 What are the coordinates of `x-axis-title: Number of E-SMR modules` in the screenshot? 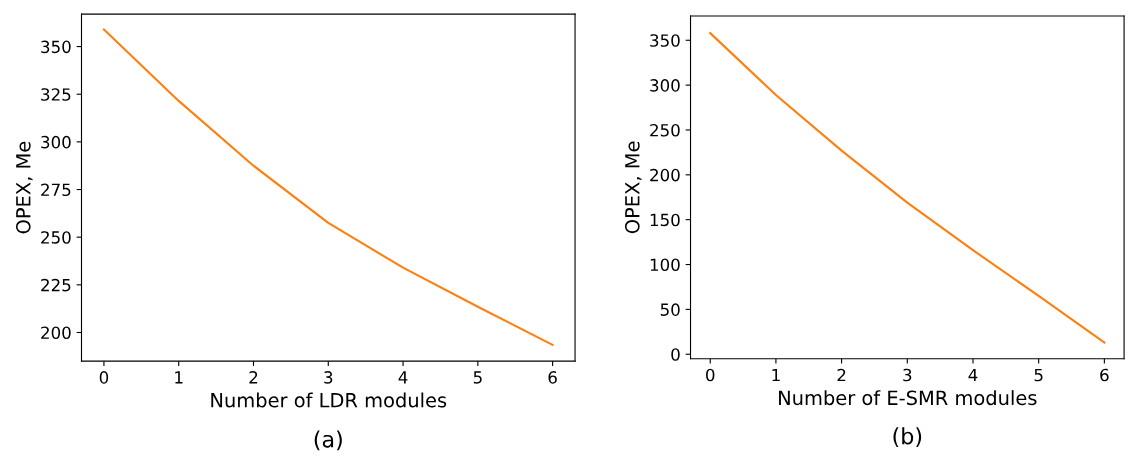 It's located at (908, 398).